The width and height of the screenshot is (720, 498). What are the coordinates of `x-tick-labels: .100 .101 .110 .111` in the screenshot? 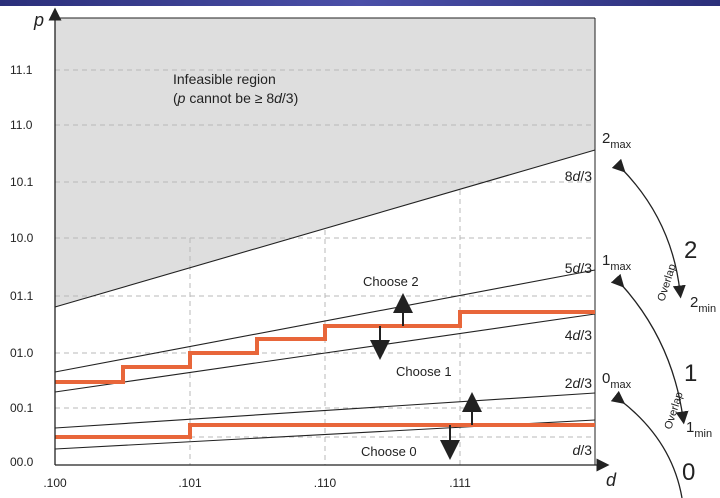 It's located at (257, 483).